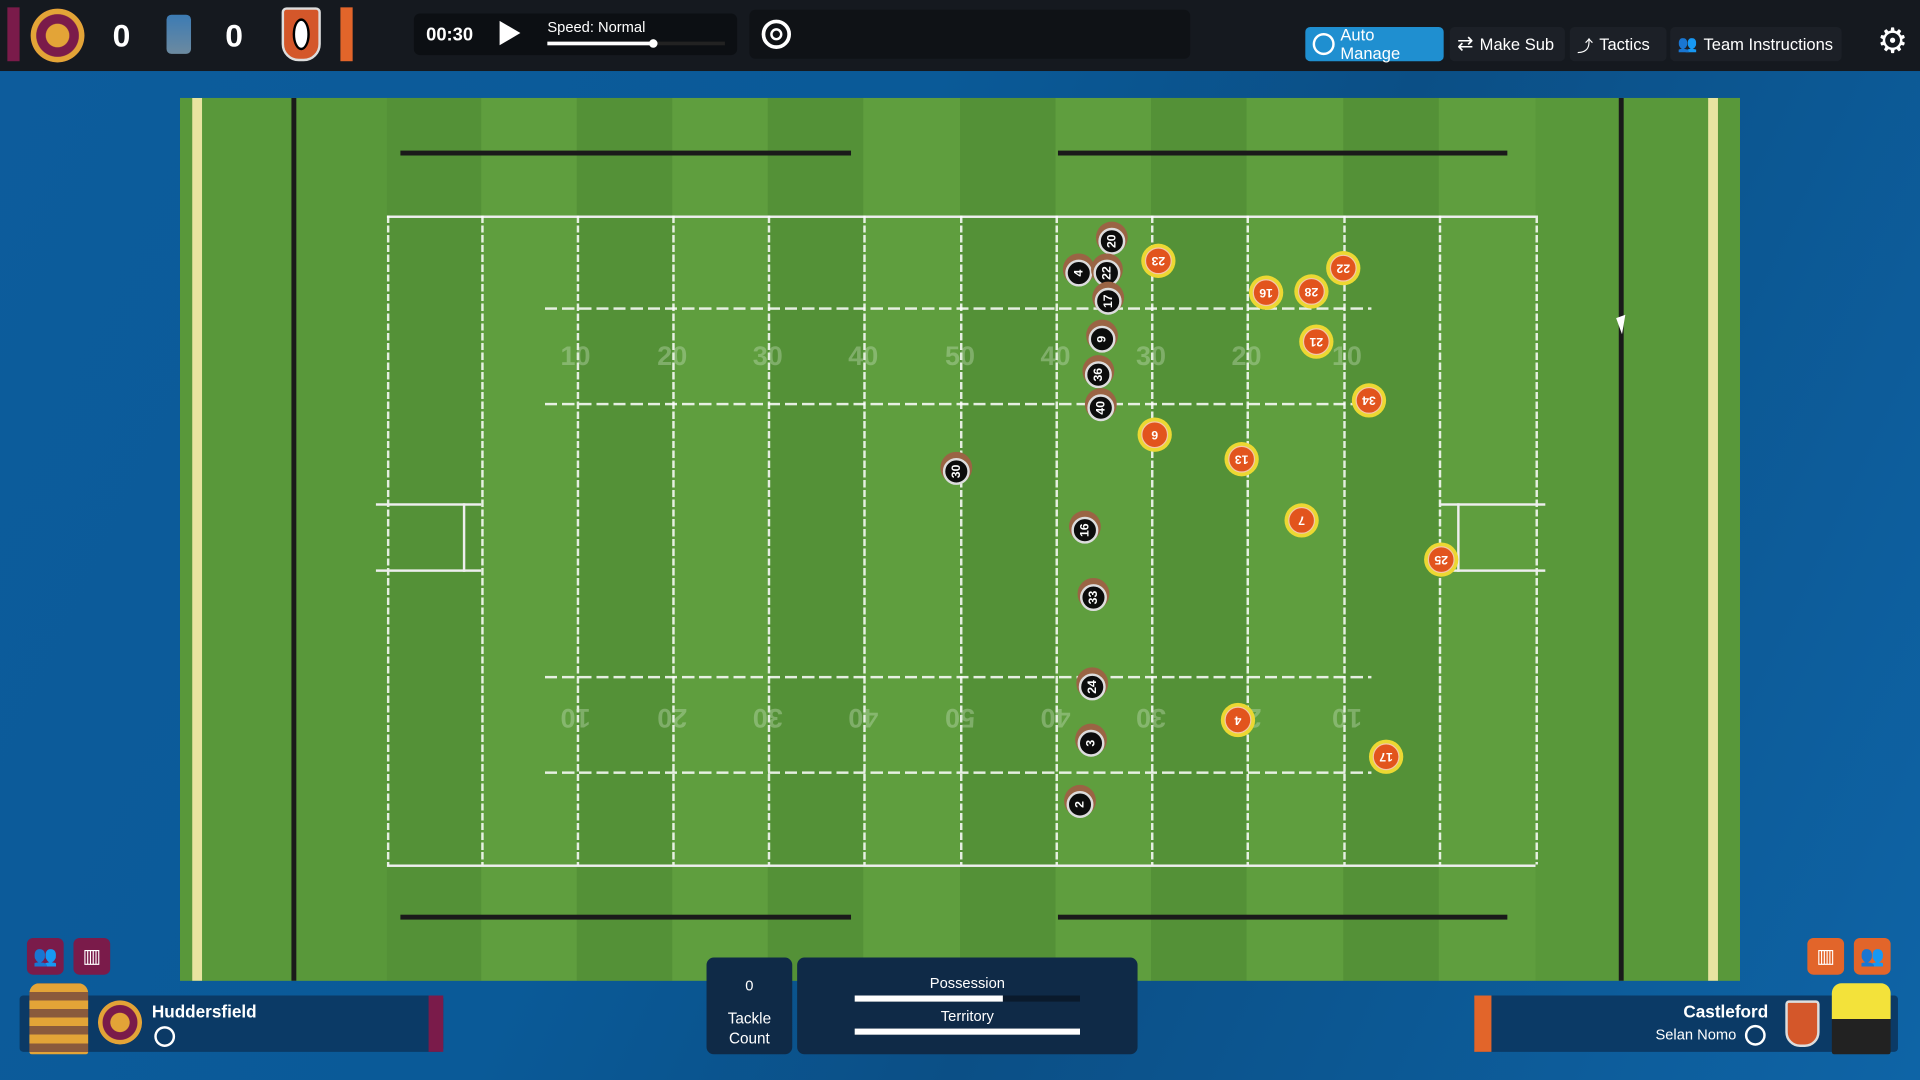  Describe the element at coordinates (749, 1038) in the screenshot. I see `count-label: Count` at that location.